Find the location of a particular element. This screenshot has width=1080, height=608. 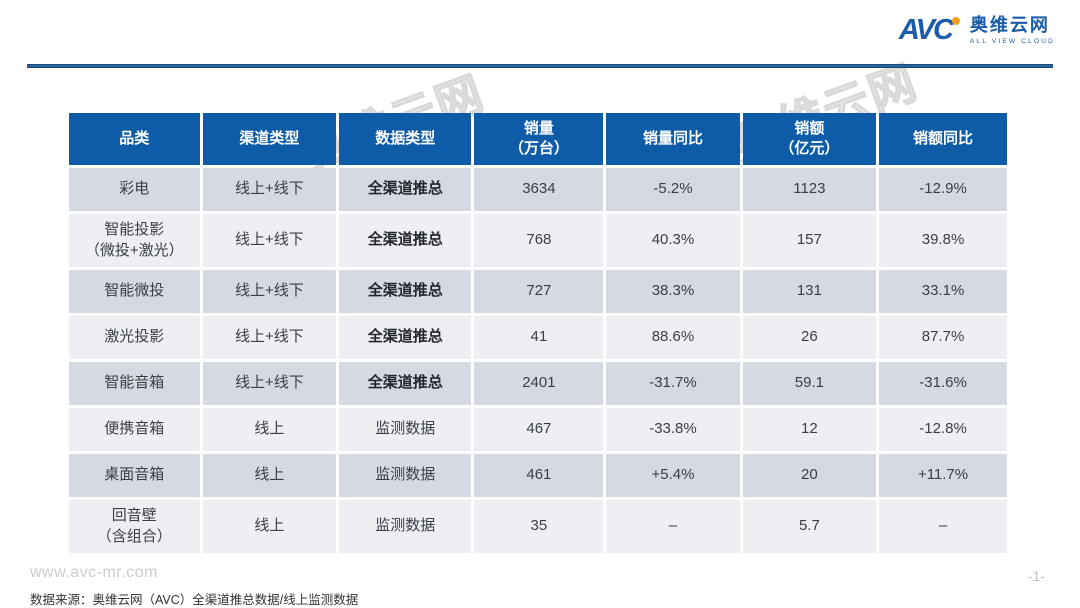

table-row-laser-projector: 激光投影 线上+线下 全渠道推总 41 88.6% 26 87.7% is located at coordinates (538, 337).